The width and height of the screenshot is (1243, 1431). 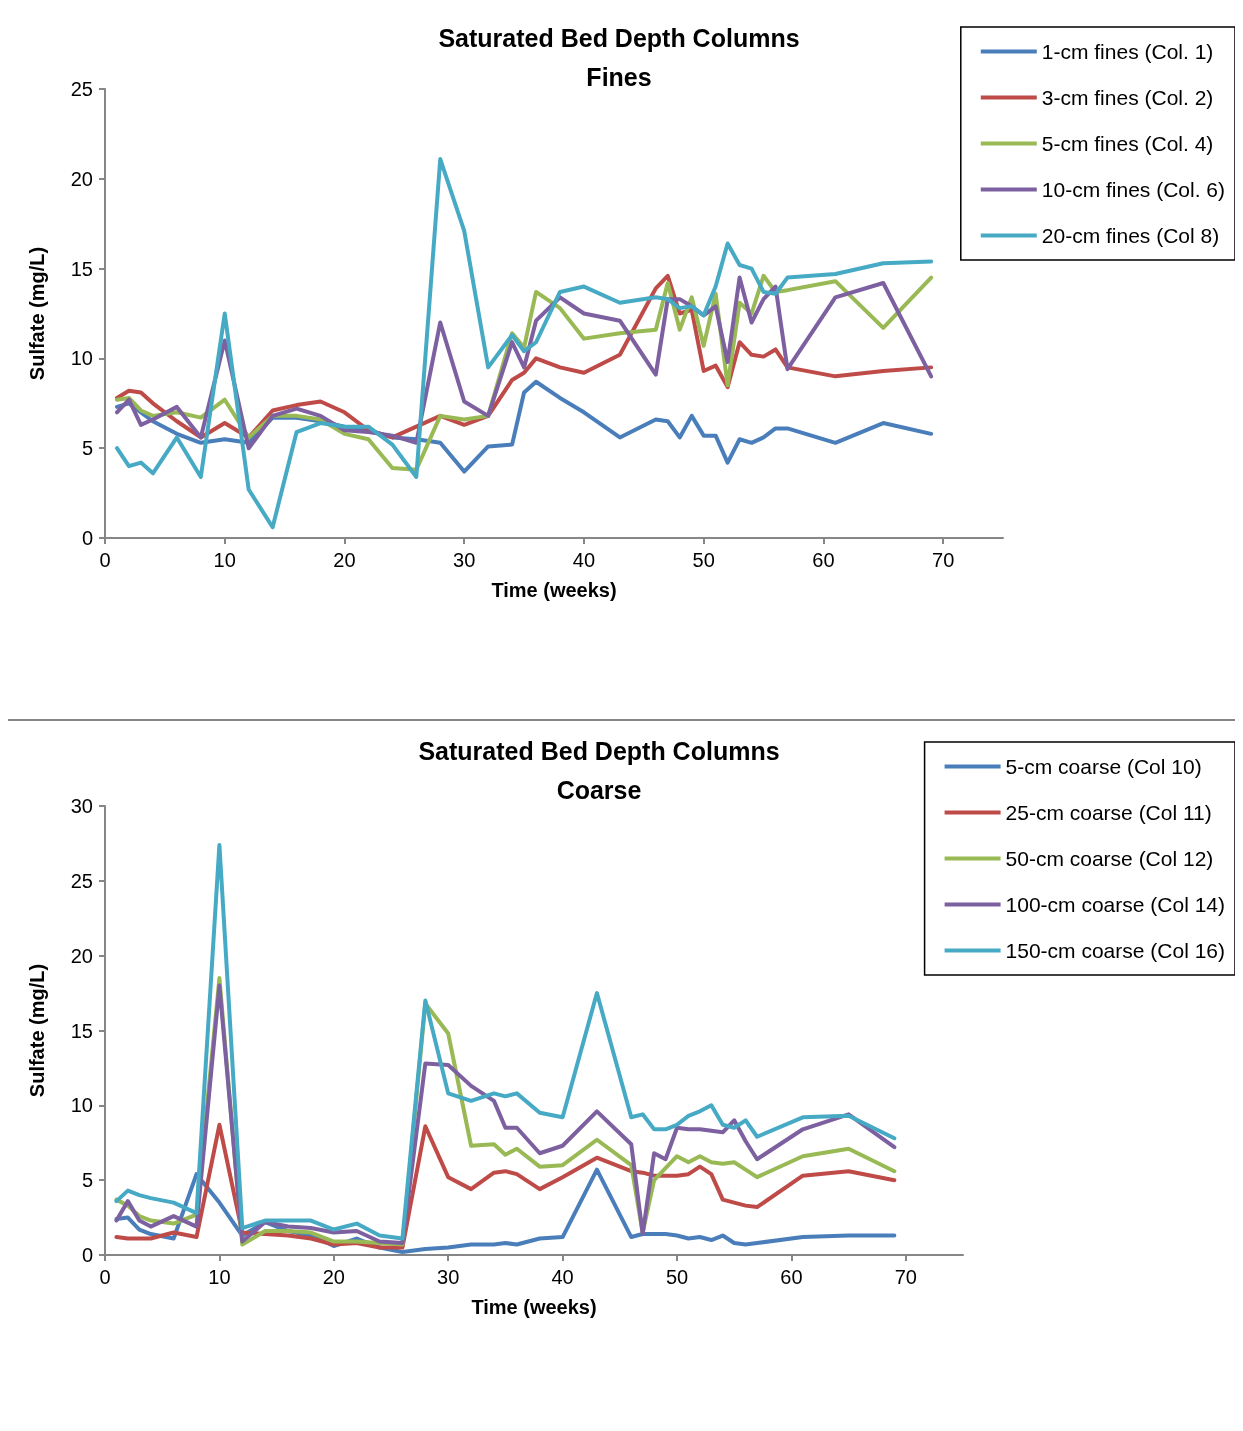 What do you see at coordinates (1133, 189) in the screenshot?
I see `legend-label: 10-cm fines (Col. 6)` at bounding box center [1133, 189].